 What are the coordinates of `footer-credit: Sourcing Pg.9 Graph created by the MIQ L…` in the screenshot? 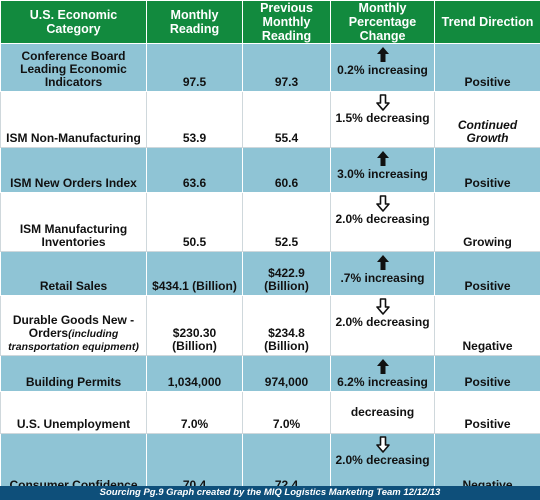 It's located at (270, 493).